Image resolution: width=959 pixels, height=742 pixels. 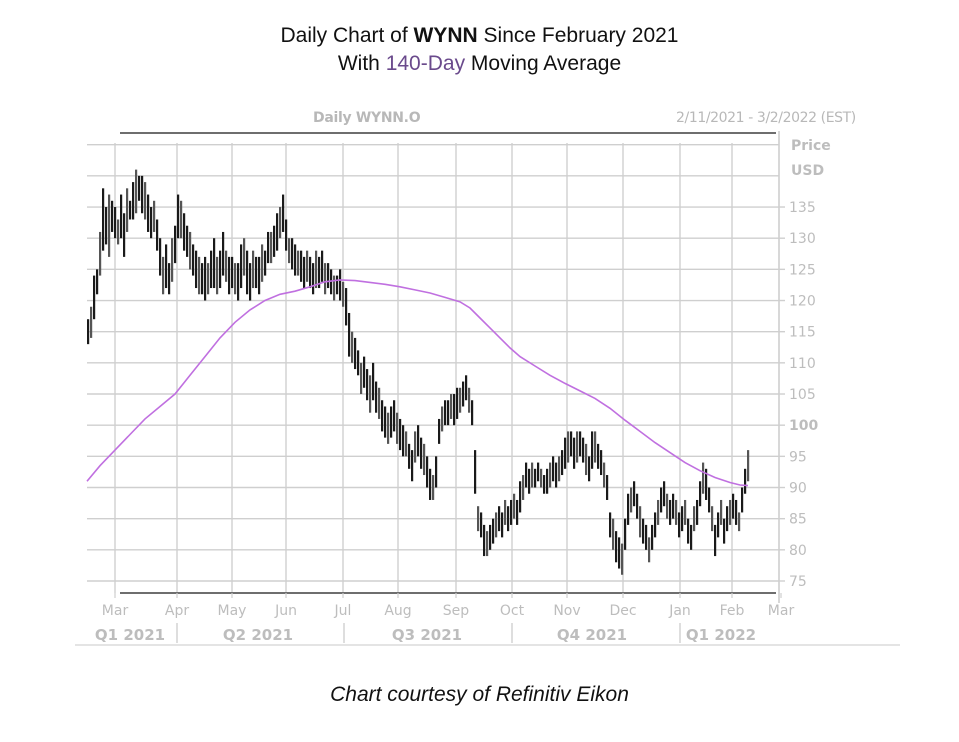 I want to click on date-range-label: 2/11/2021 - 3/2/2022 (EST), so click(x=766, y=118).